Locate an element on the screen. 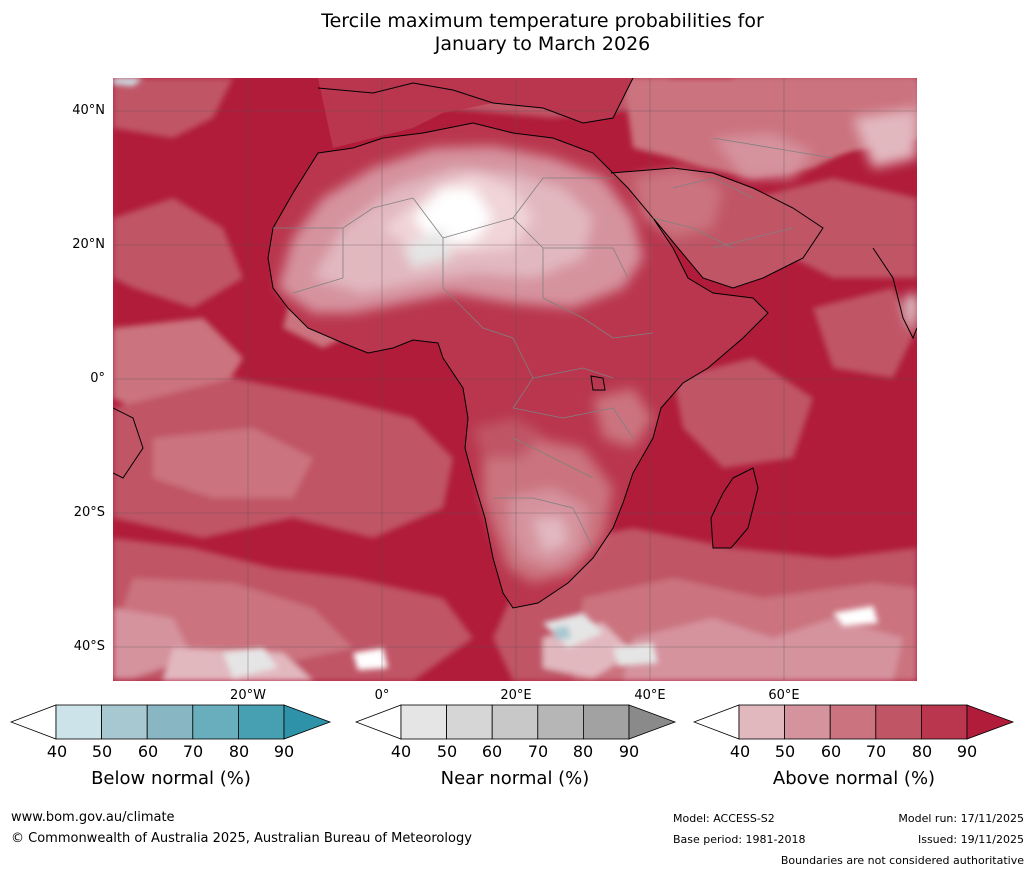 This screenshot has width=1035, height=873. colorbar-below is located at coordinates (171, 722).